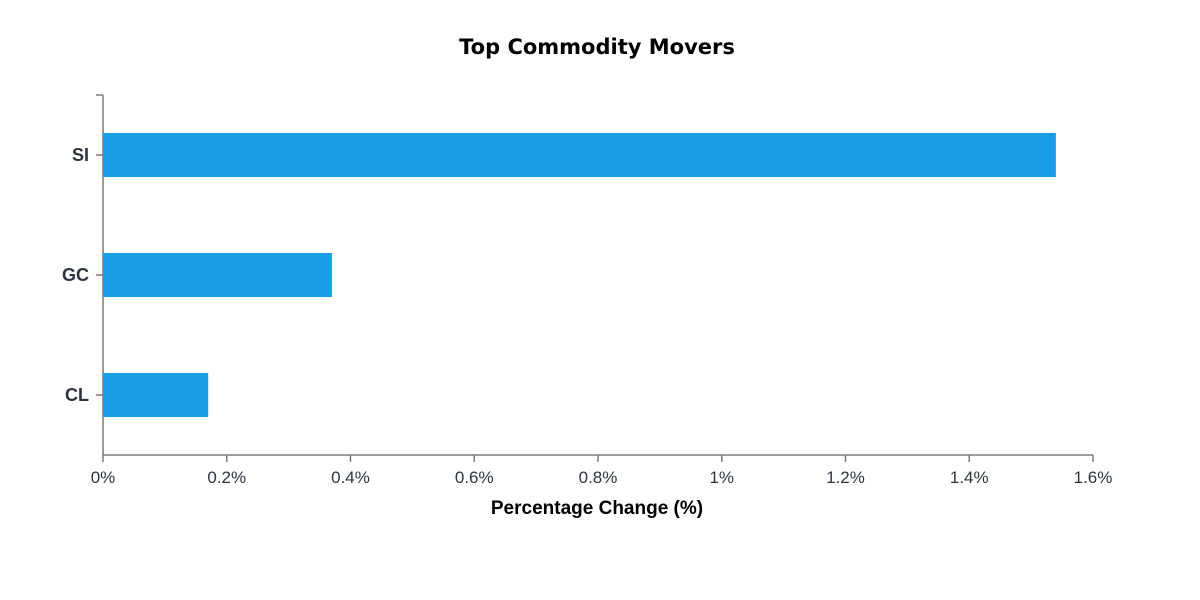 This screenshot has height=600, width=1200. I want to click on y-tick-label-cl: CL, so click(77, 395).